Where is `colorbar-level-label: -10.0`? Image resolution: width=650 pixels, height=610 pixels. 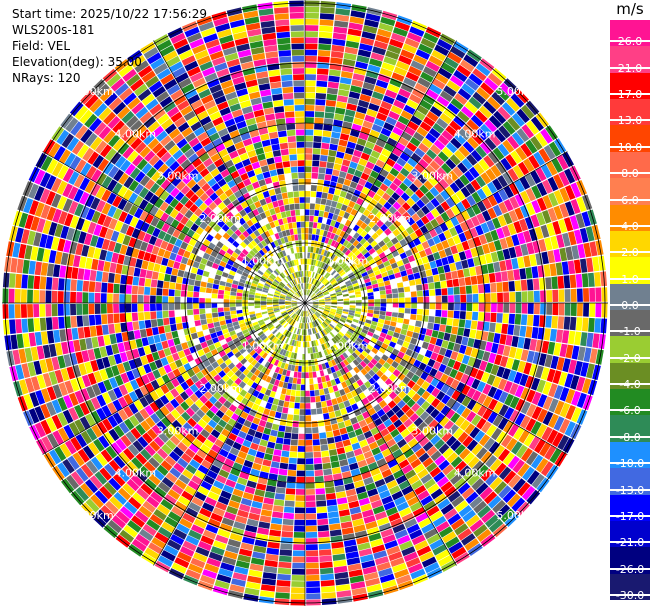
colorbar-level-label: -10.0 is located at coordinates (630, 464).